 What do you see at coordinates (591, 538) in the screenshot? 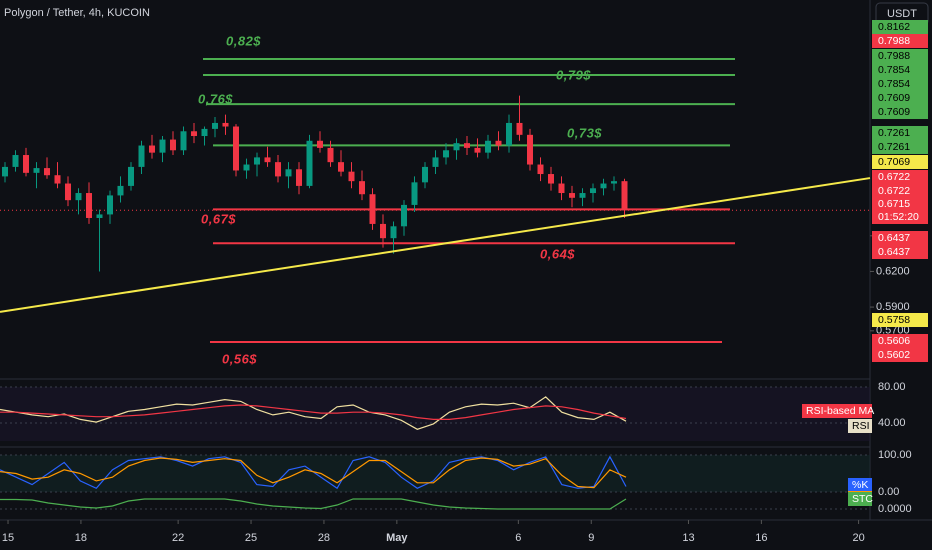
I see `x-tick-label: 9` at bounding box center [591, 538].